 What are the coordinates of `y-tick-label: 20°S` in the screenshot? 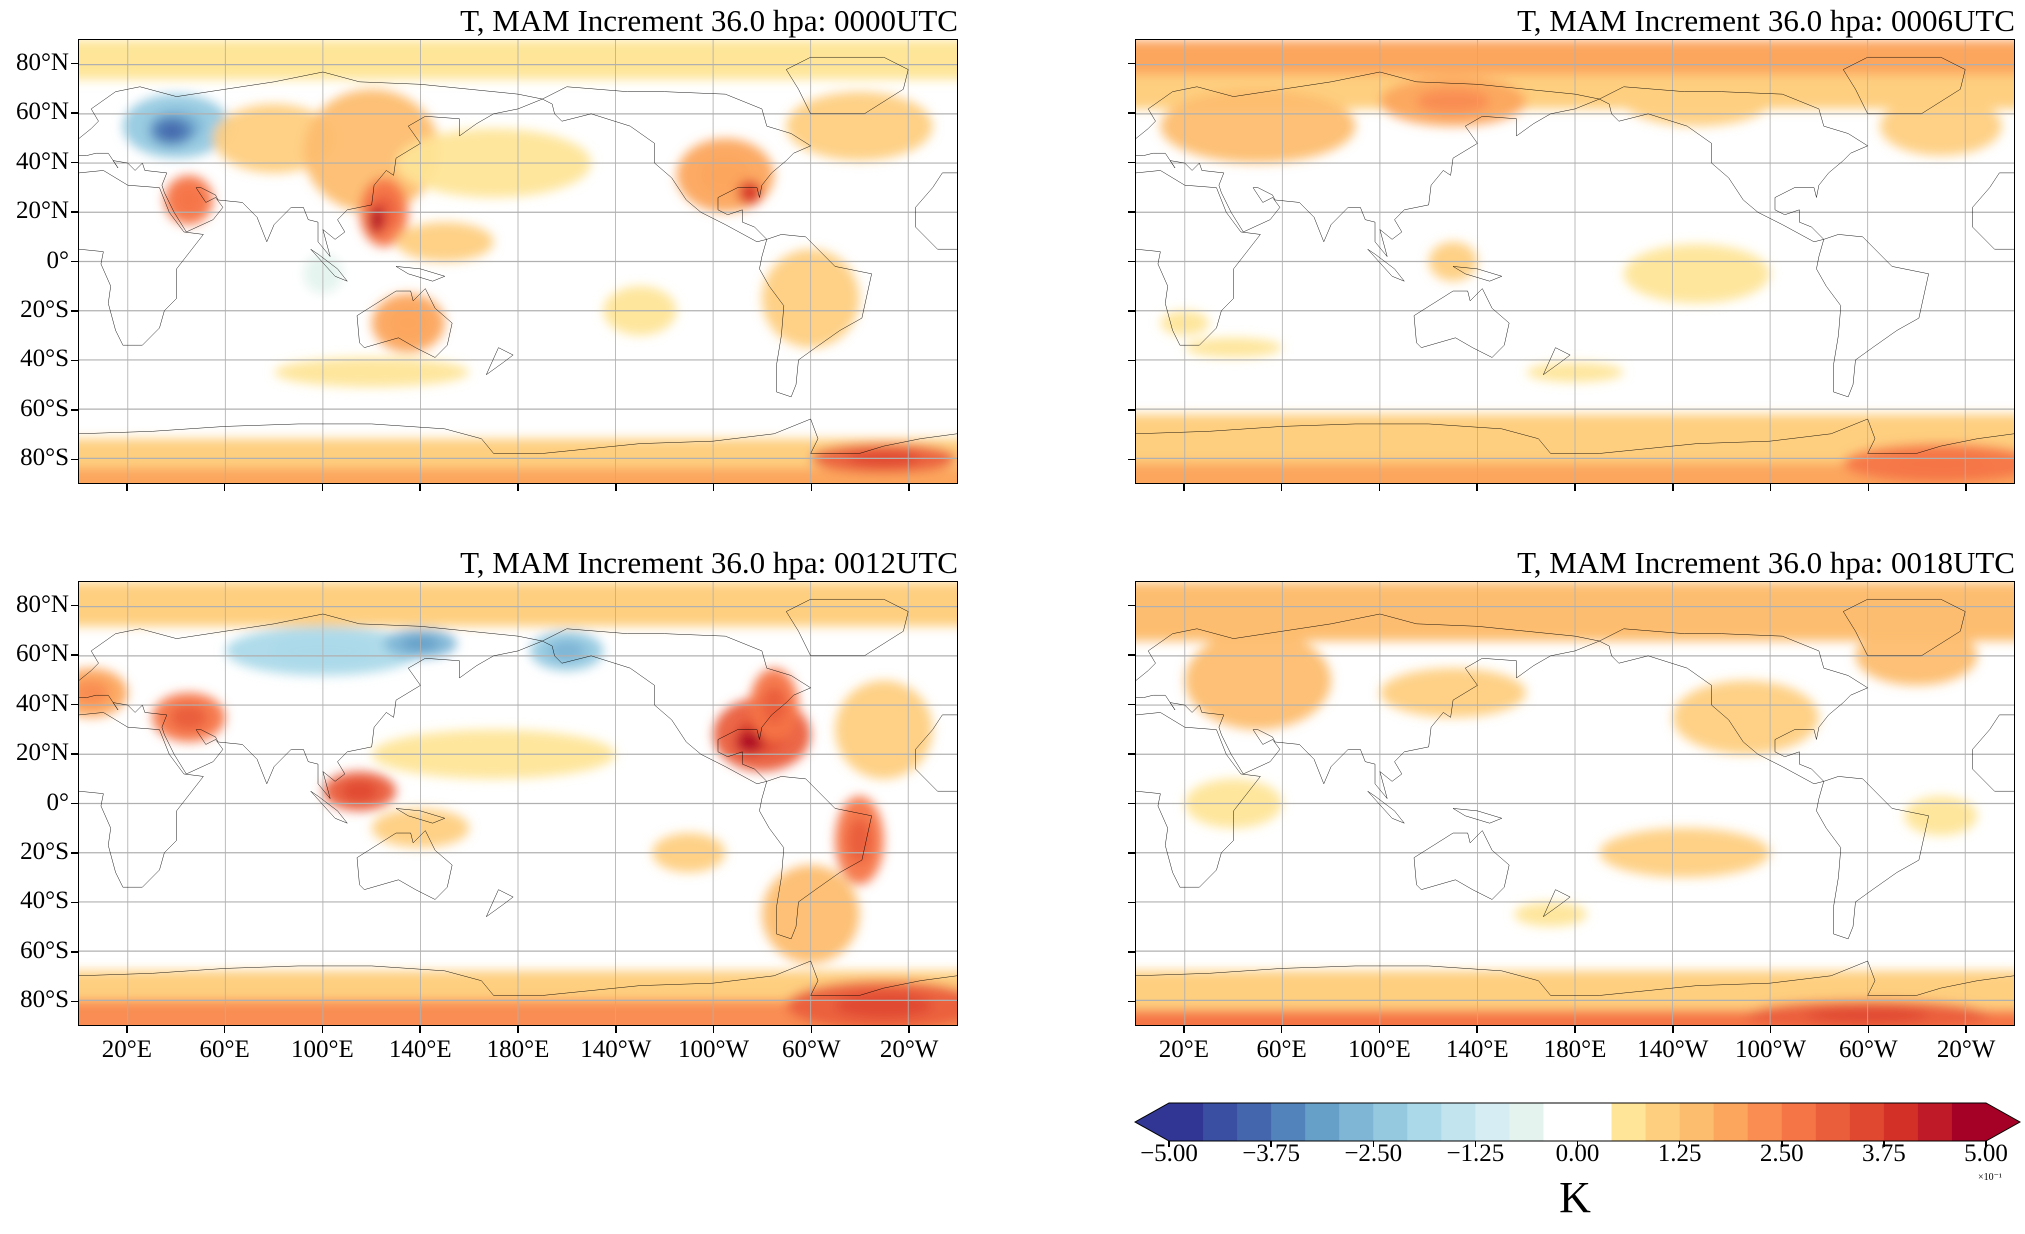 It's located at (44, 851).